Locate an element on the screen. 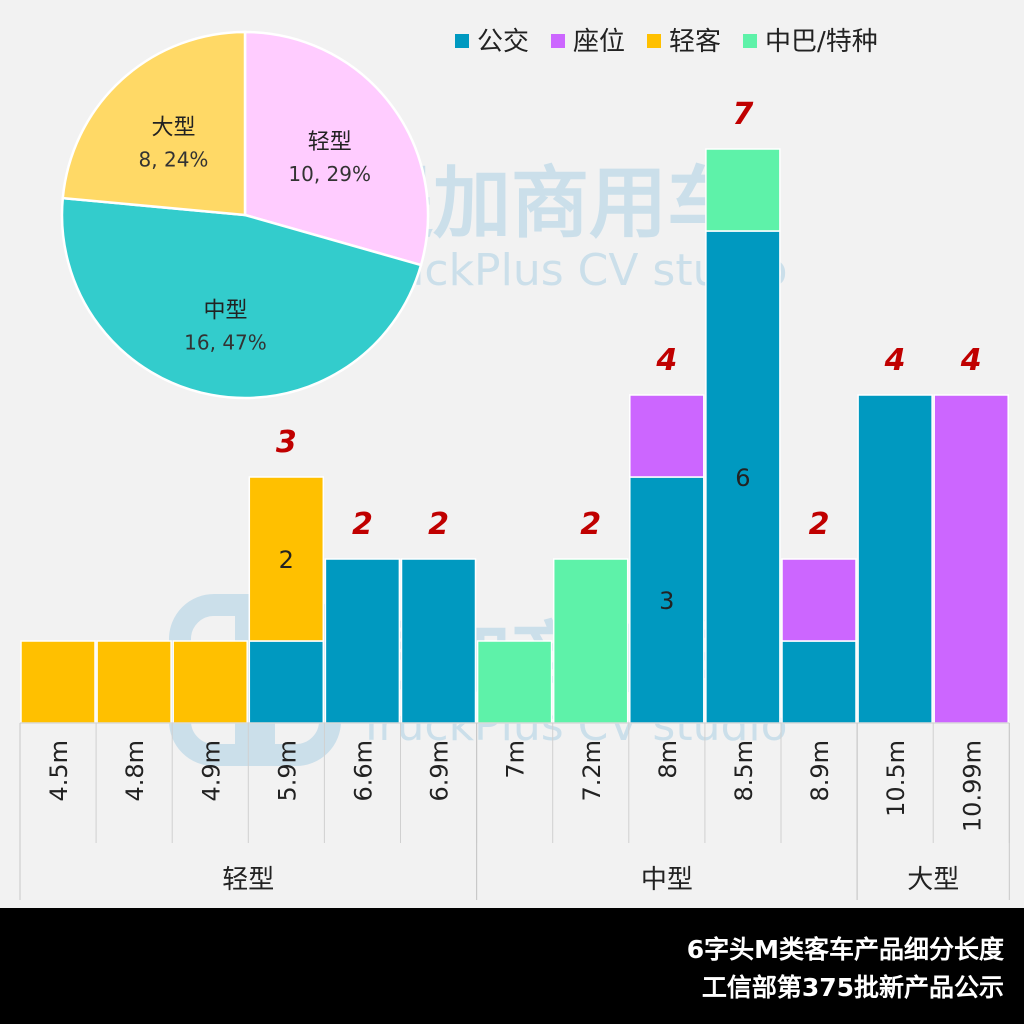 The width and height of the screenshot is (1024, 1024). pie-chart: 轻型 10, 29% 中型 16, 47% 大型 8, 24% is located at coordinates (245, 215).